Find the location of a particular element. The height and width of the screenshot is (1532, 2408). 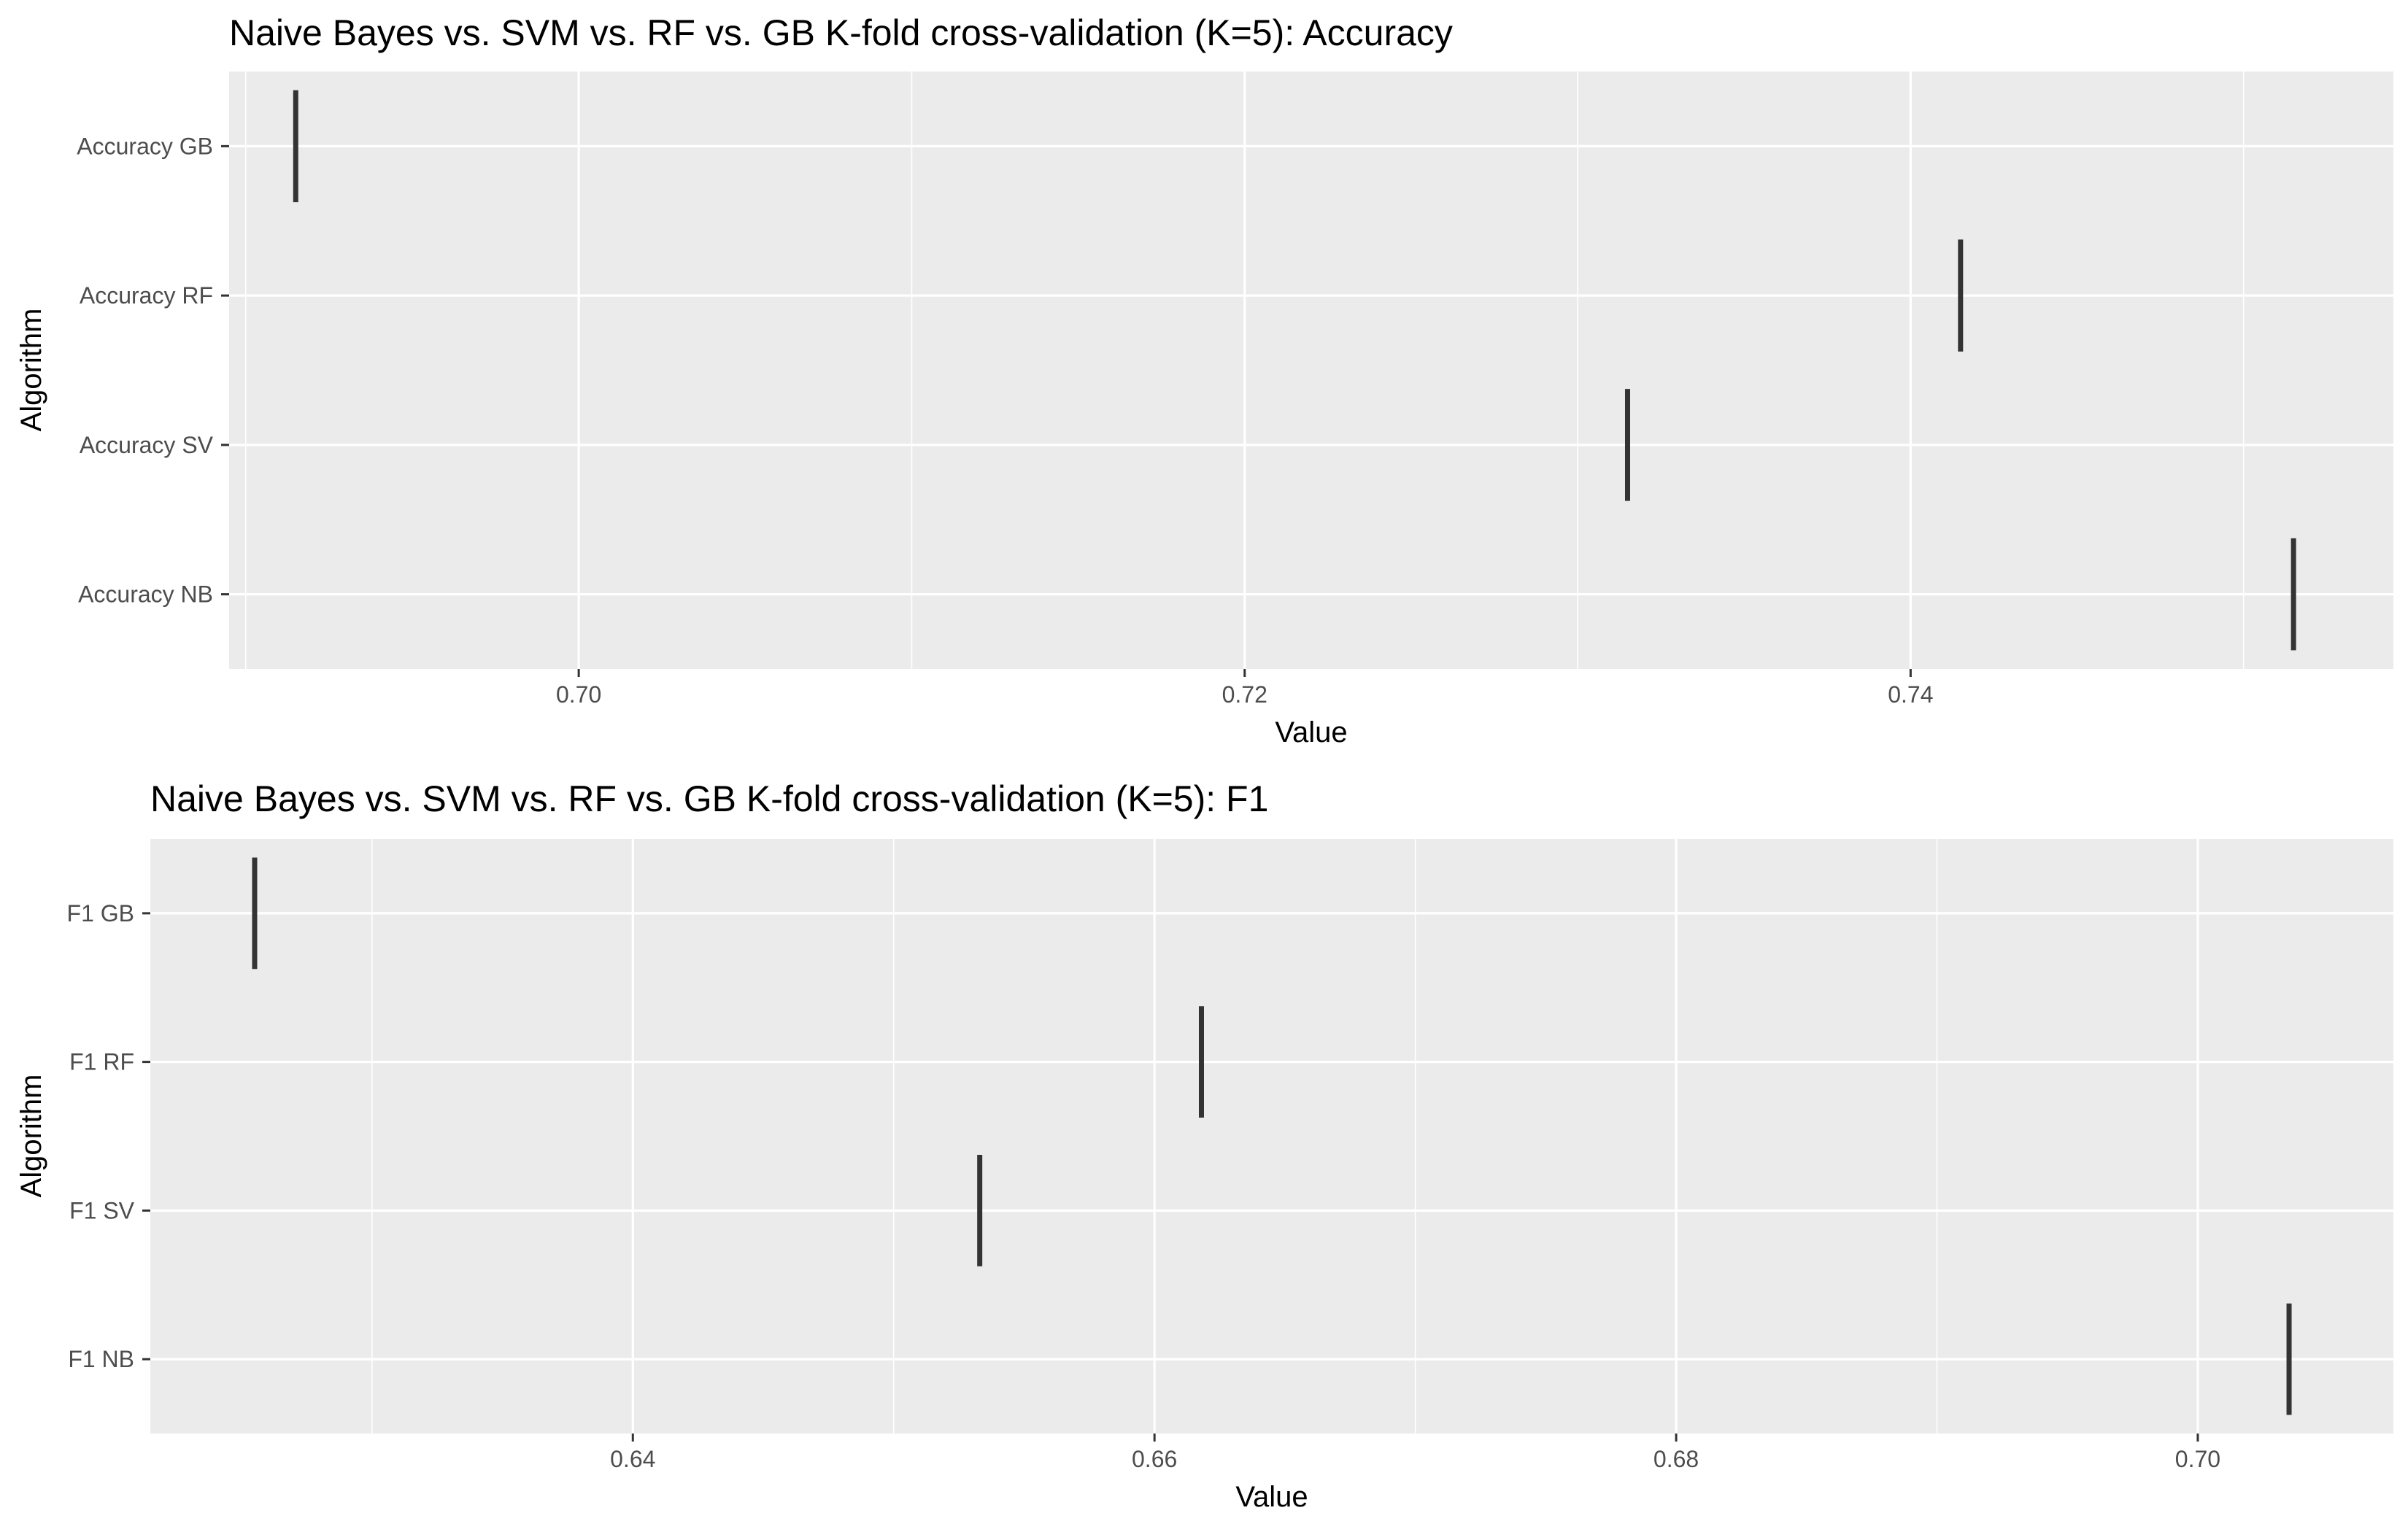

accuracy-y-tick-label-accuracy-nb: Accuracy NB is located at coordinates (145, 594).